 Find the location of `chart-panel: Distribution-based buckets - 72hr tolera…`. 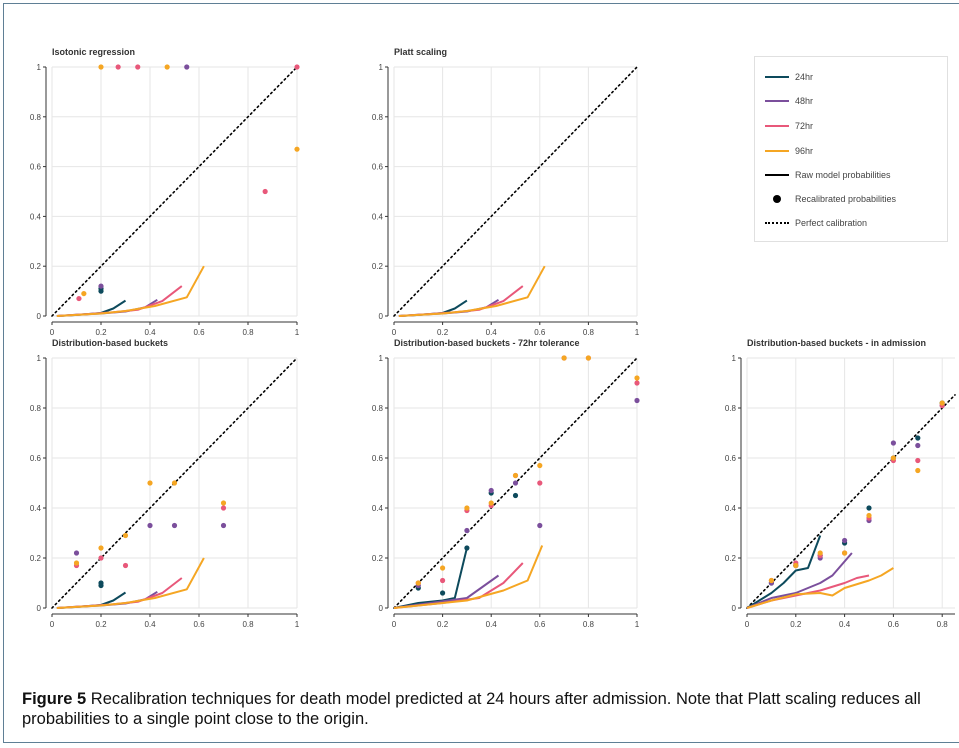

chart-panel: Distribution-based buckets - 72hr tolera… is located at coordinates (506, 483).